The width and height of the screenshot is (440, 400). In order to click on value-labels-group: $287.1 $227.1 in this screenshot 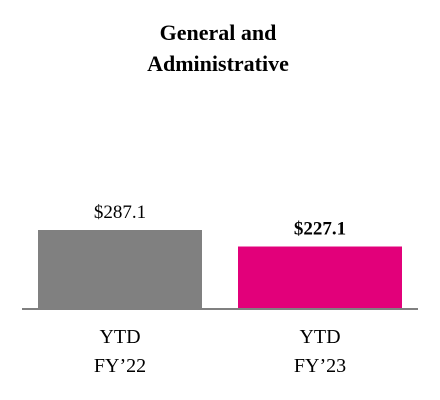, I will do `click(220, 221)`.